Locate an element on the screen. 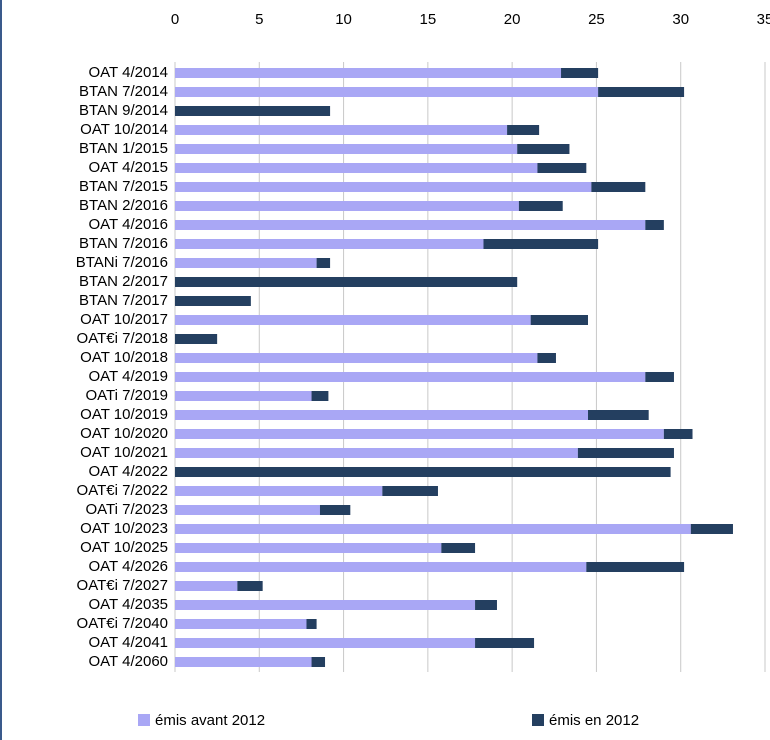 This screenshot has height=740, width=770. y-tick-label: OAT 4/2019 is located at coordinates (129, 376).